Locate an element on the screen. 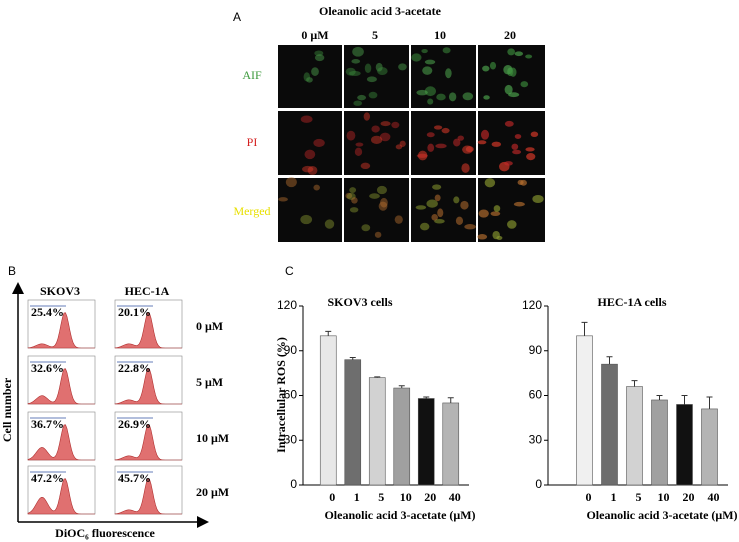 This screenshot has height=542, width=739. row-label: 10 μM is located at coordinates (212, 438).